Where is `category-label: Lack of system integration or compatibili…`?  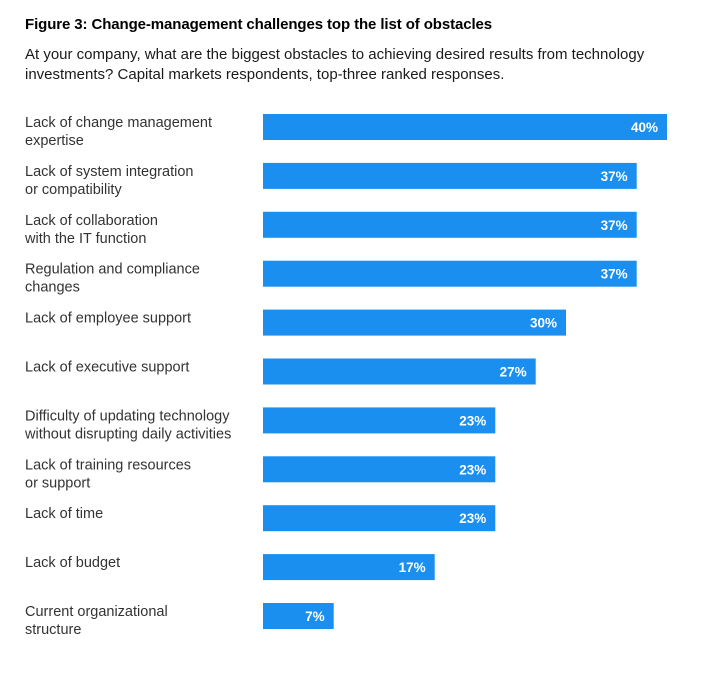 category-label: Lack of system integration or compatibili… is located at coordinates (109, 181).